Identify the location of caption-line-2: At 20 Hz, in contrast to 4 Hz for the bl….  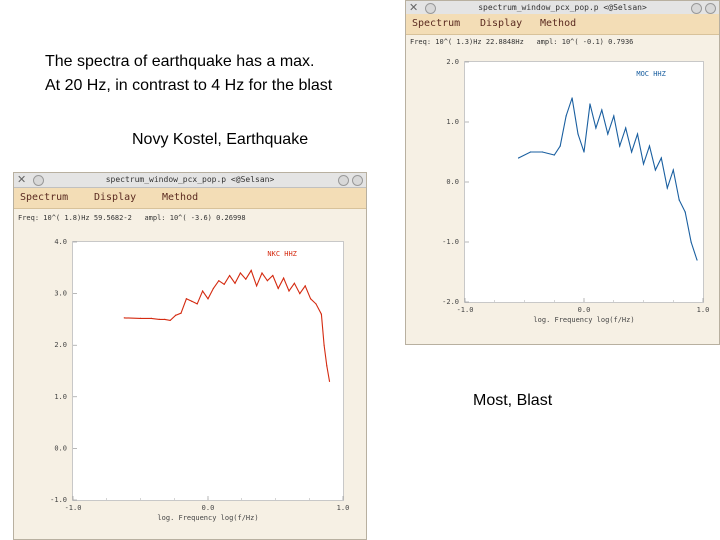
(189, 85).